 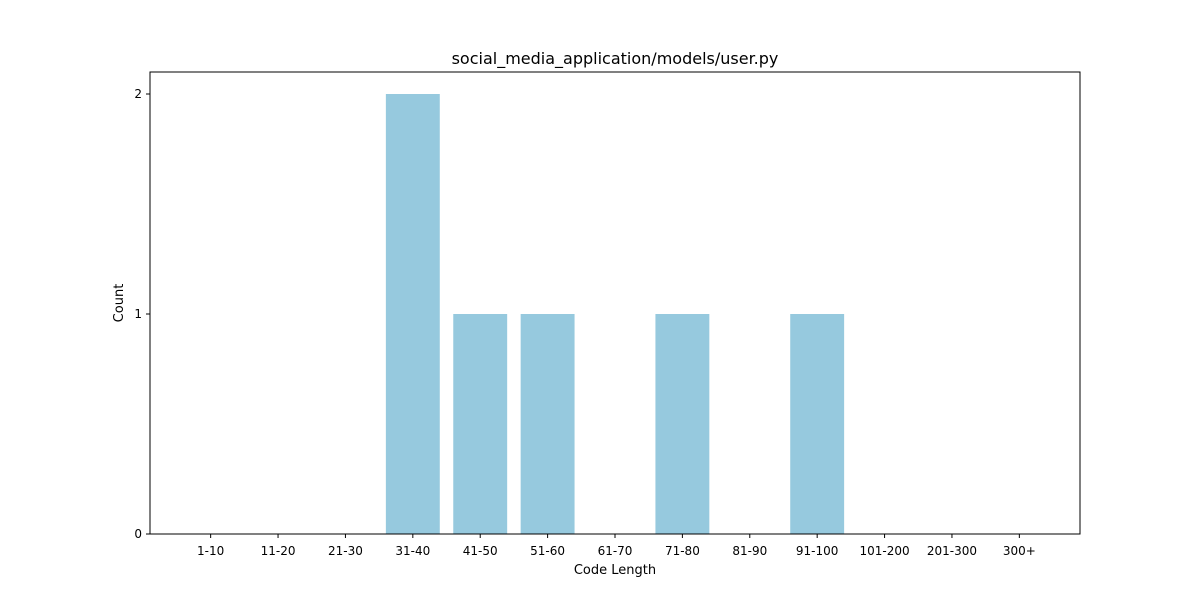 I want to click on x-tick-label: 41-50, so click(x=480, y=551).